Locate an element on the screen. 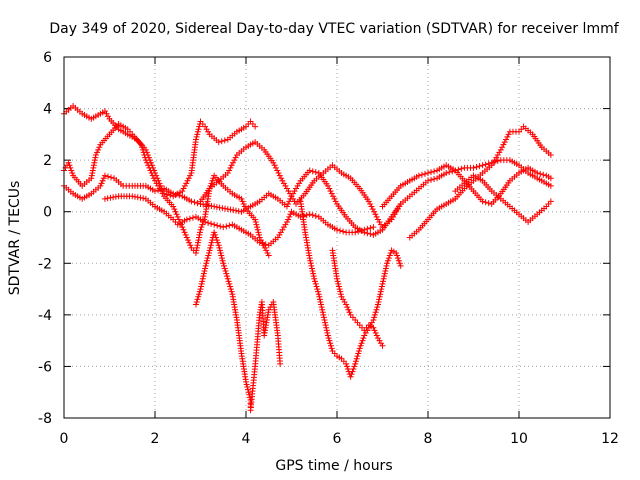 This screenshot has width=640, height=480. y-tick-label: 2 is located at coordinates (47, 161).